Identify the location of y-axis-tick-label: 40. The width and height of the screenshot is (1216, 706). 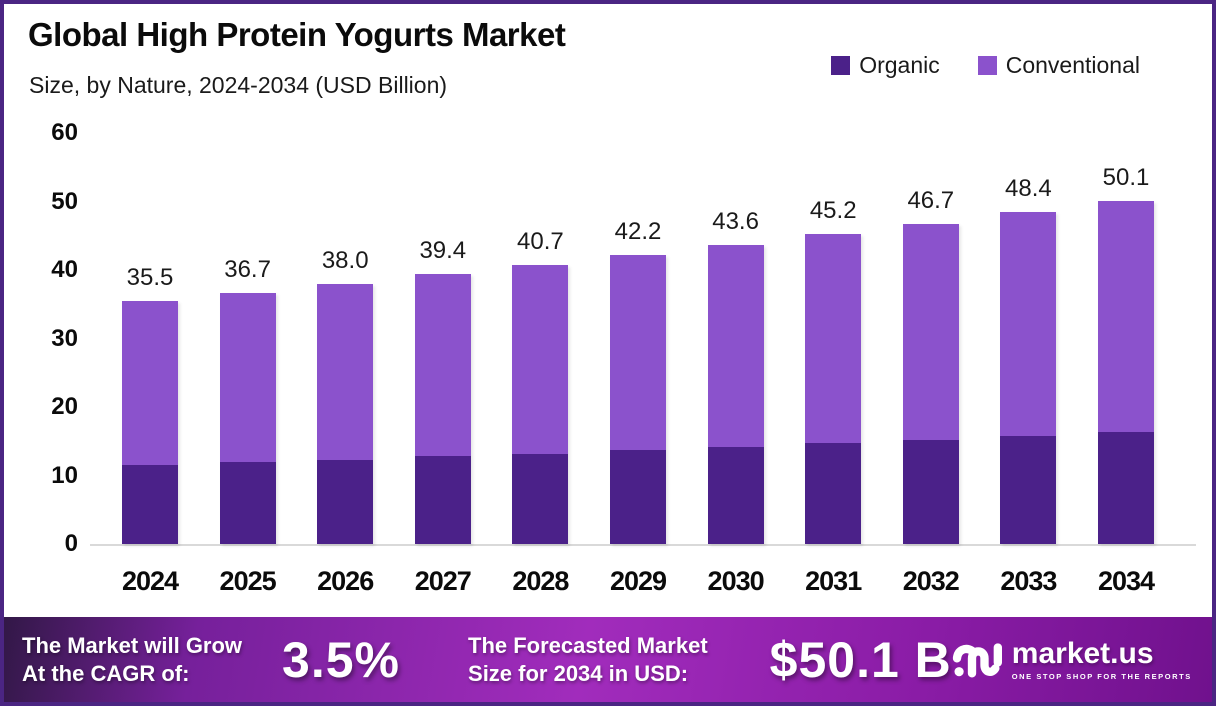
(64, 269).